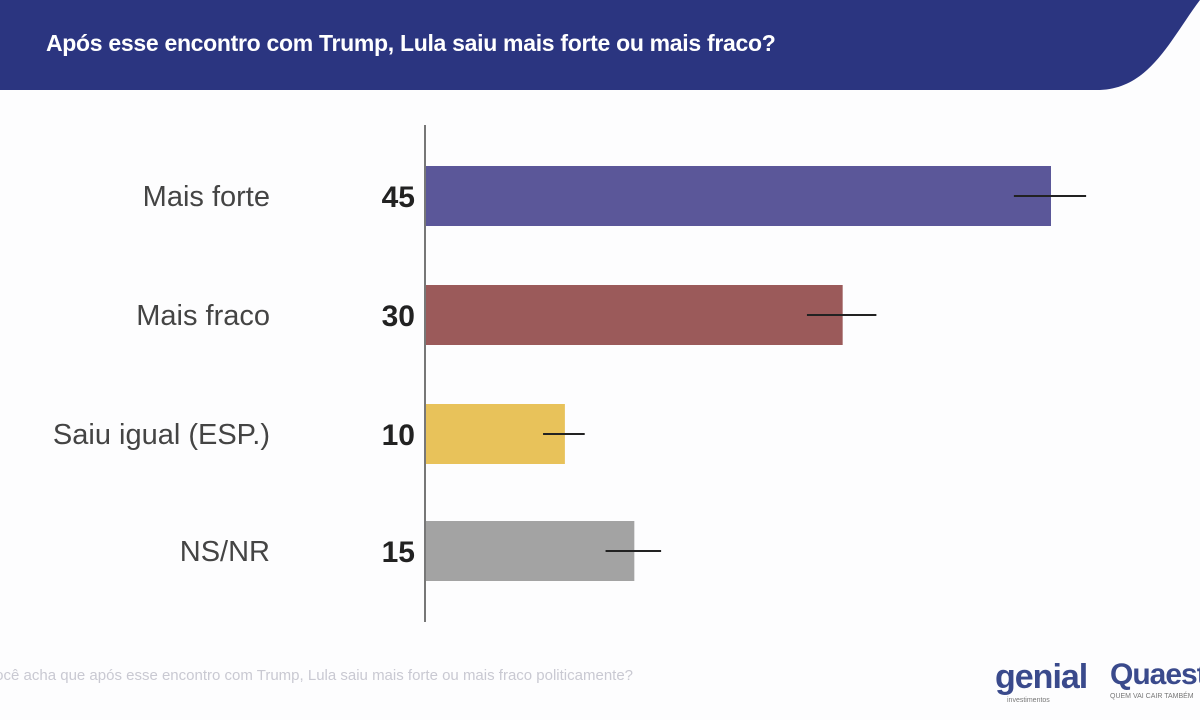 The image size is (1200, 720). What do you see at coordinates (1028, 700) in the screenshot?
I see `genial-logo-sub: investimentos` at bounding box center [1028, 700].